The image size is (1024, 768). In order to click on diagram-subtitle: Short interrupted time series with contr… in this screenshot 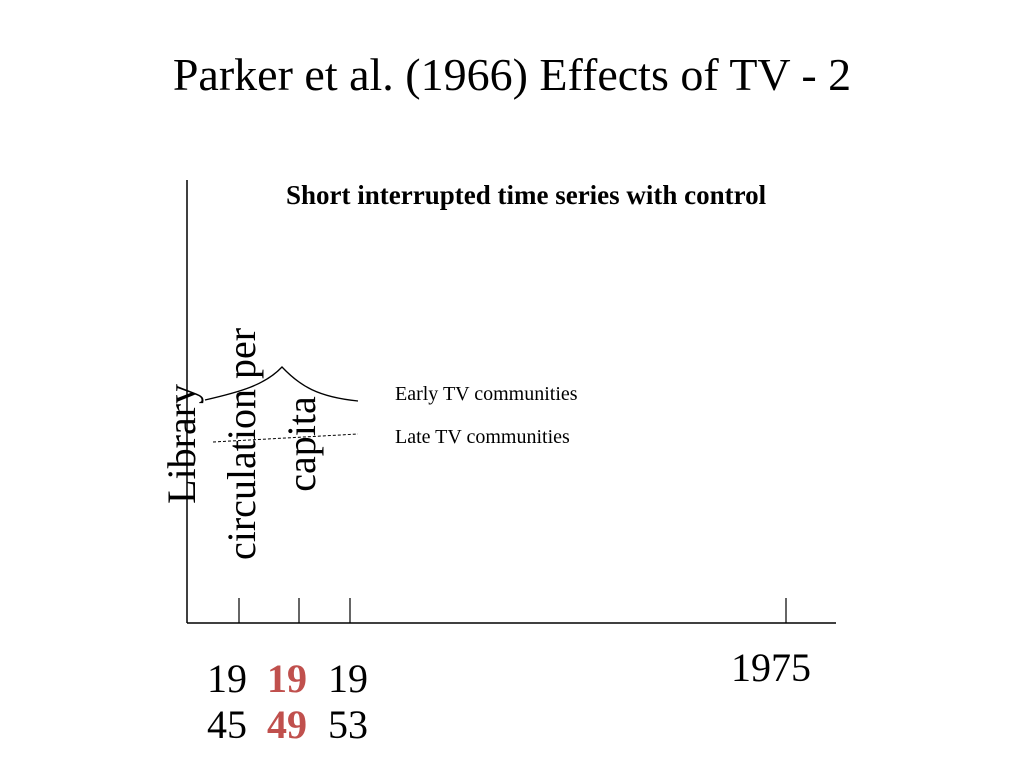, I will do `click(526, 195)`.